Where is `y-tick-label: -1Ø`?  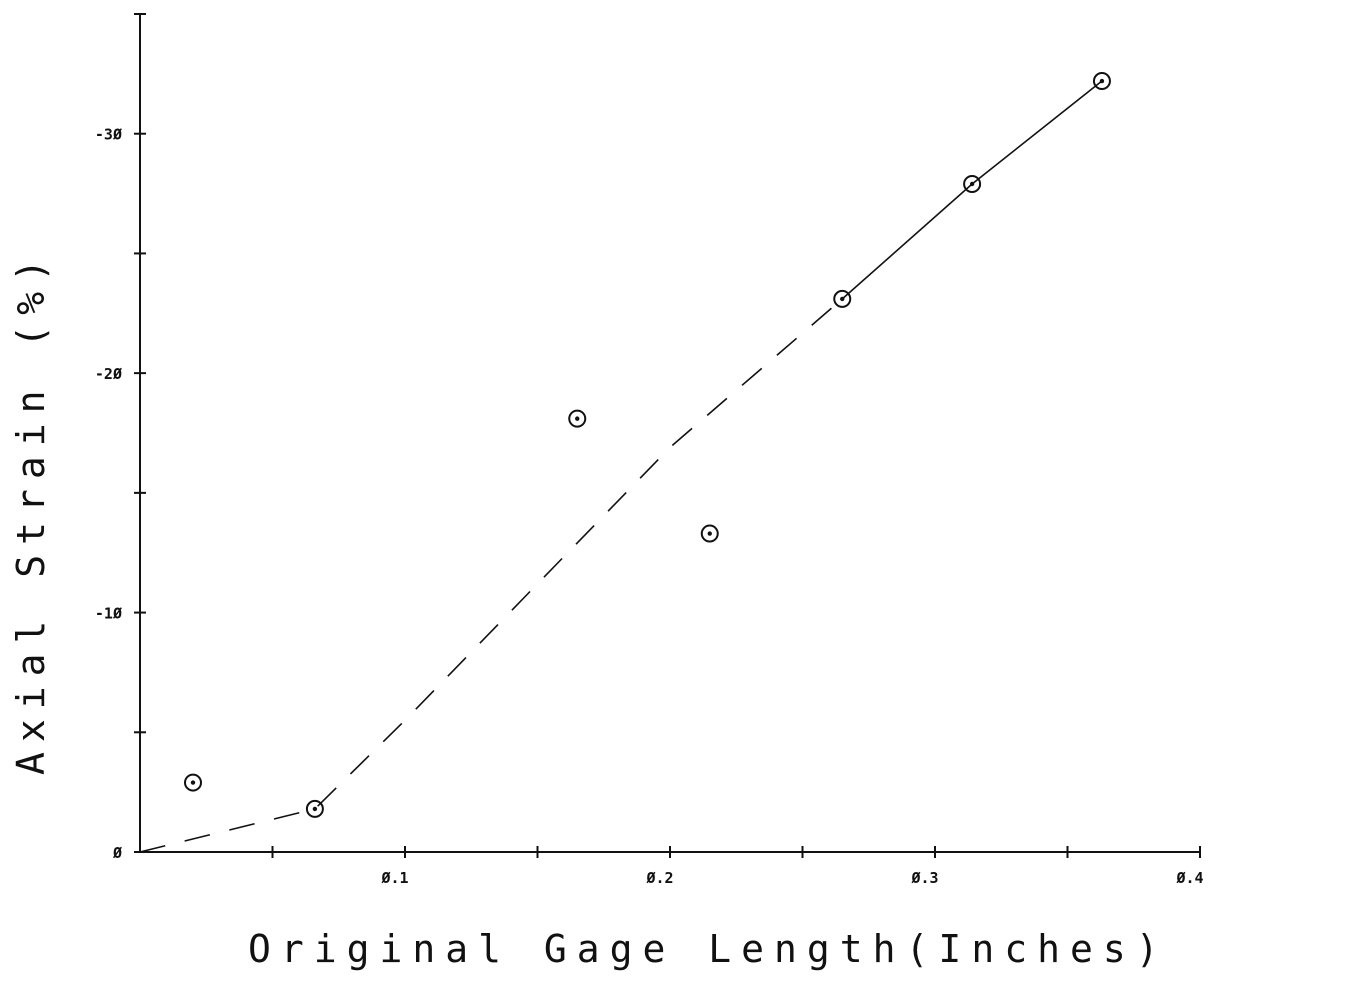 y-tick-label: -1Ø is located at coordinates (108, 614).